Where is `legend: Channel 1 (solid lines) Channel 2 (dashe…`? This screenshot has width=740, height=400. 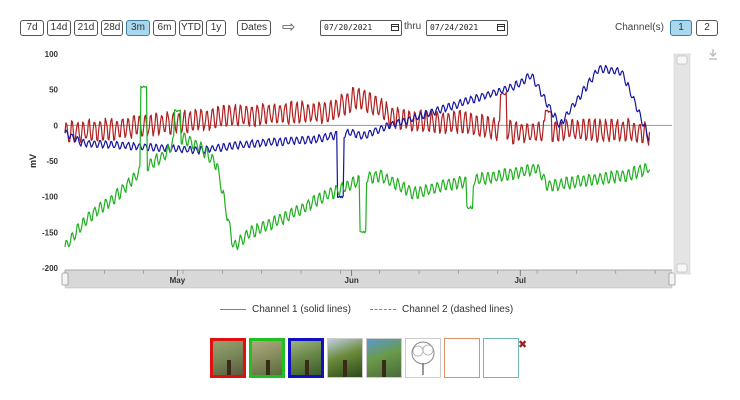 legend: Channel 1 (solid lines) Channel 2 (dashe… is located at coordinates (370, 310).